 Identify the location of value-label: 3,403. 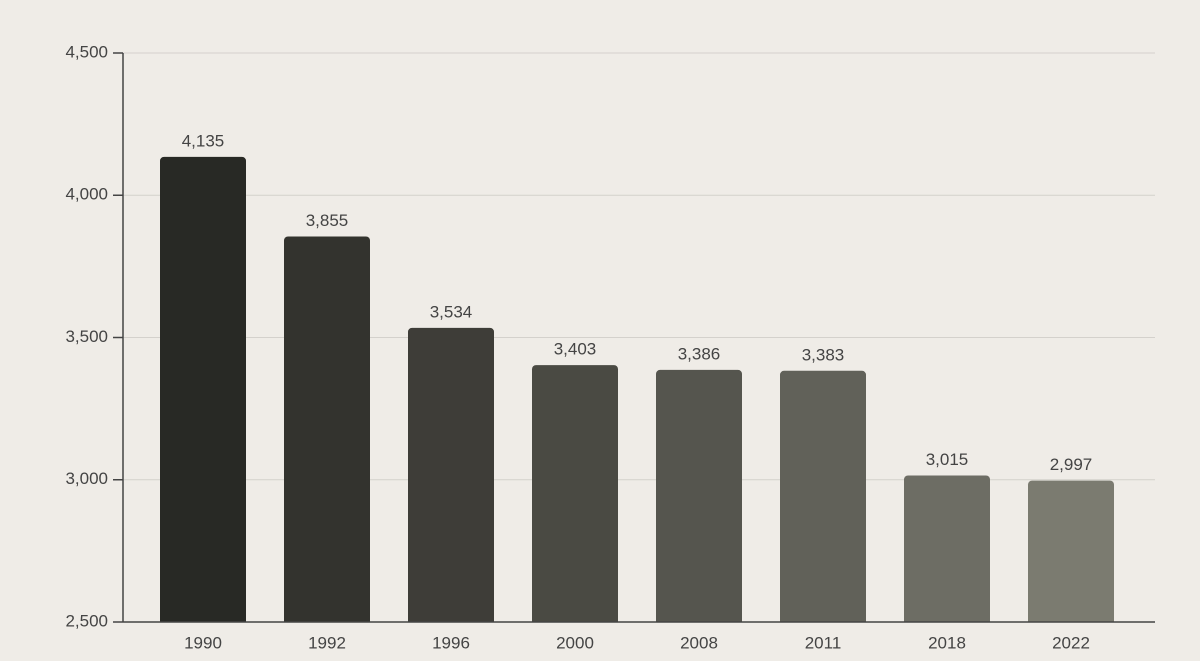
(575, 349).